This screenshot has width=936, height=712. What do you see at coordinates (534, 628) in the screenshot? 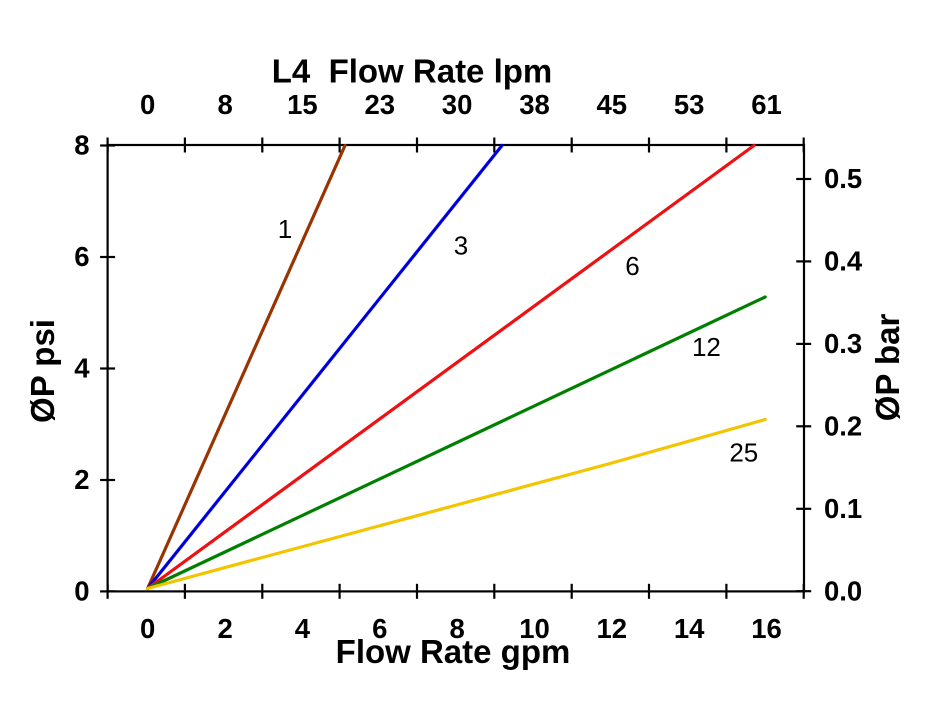
I see `svg-text: 10` at bounding box center [534, 628].